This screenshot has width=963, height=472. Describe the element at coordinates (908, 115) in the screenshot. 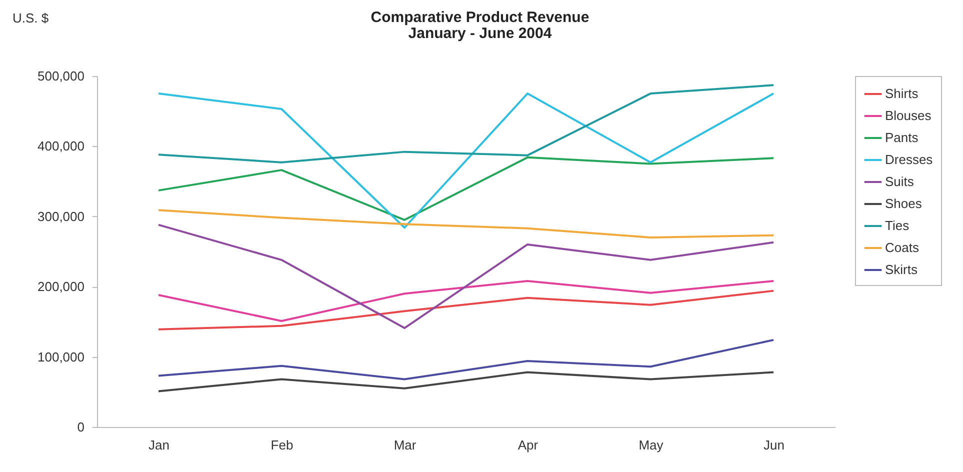

I see `legend-label: Blouses` at that location.